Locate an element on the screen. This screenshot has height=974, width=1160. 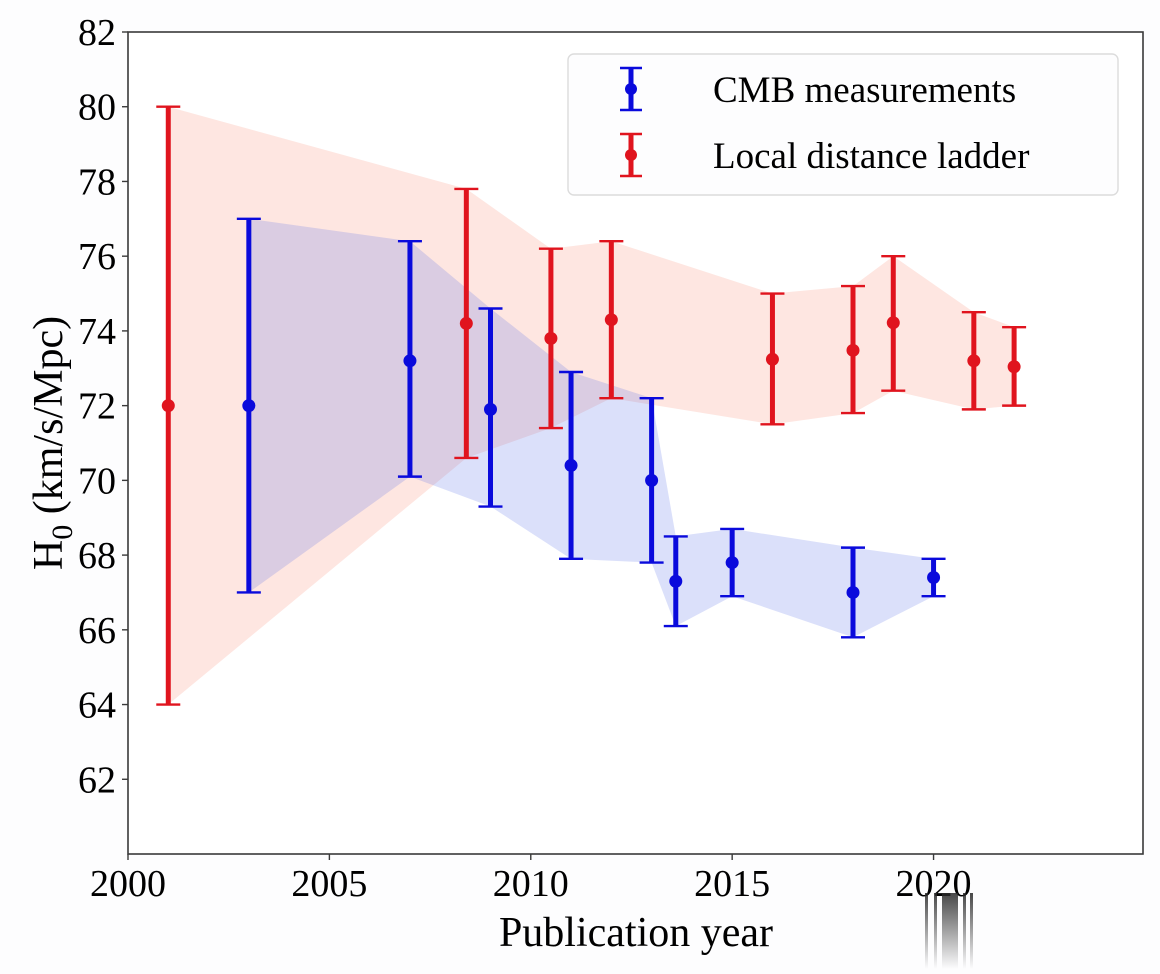
x-tick-label: 2010 is located at coordinates (531, 884).